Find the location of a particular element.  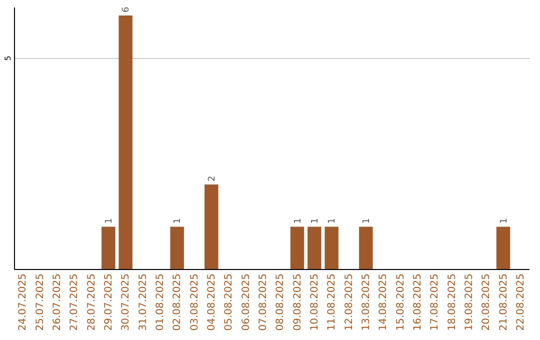

x-tick-label: 20.08.2025 is located at coordinates (486, 302).